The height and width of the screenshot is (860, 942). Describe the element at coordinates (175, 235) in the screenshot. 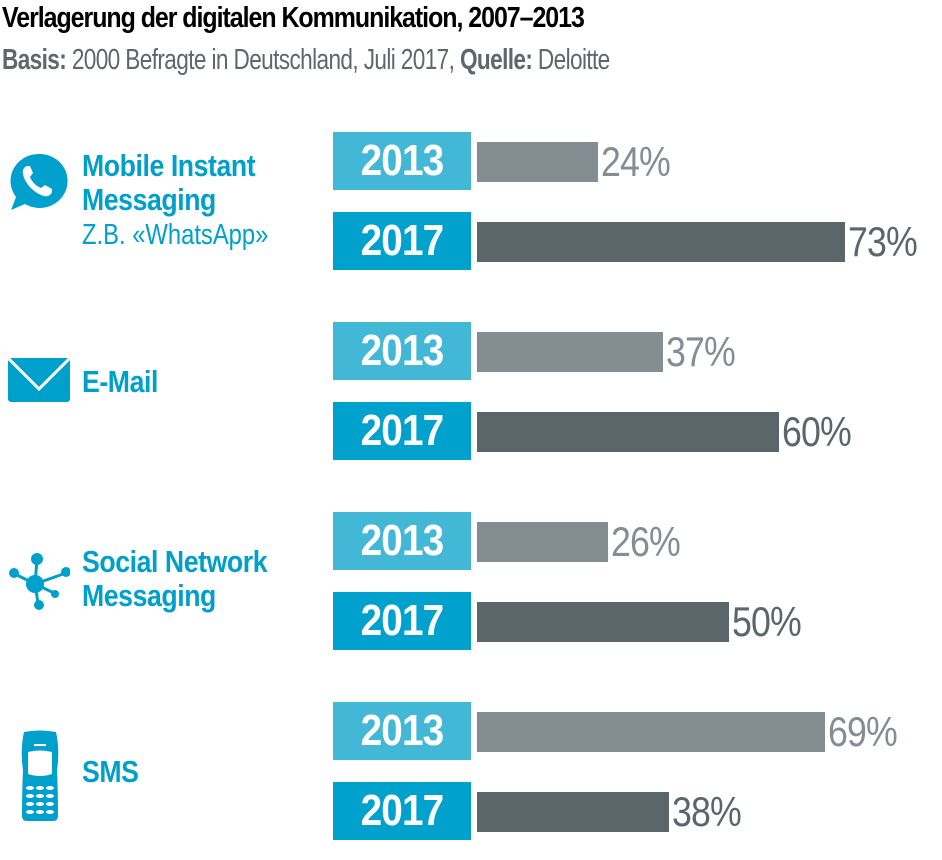

I see `category-sublabel-whatsapp: Z.B. «WhatsApp»` at that location.